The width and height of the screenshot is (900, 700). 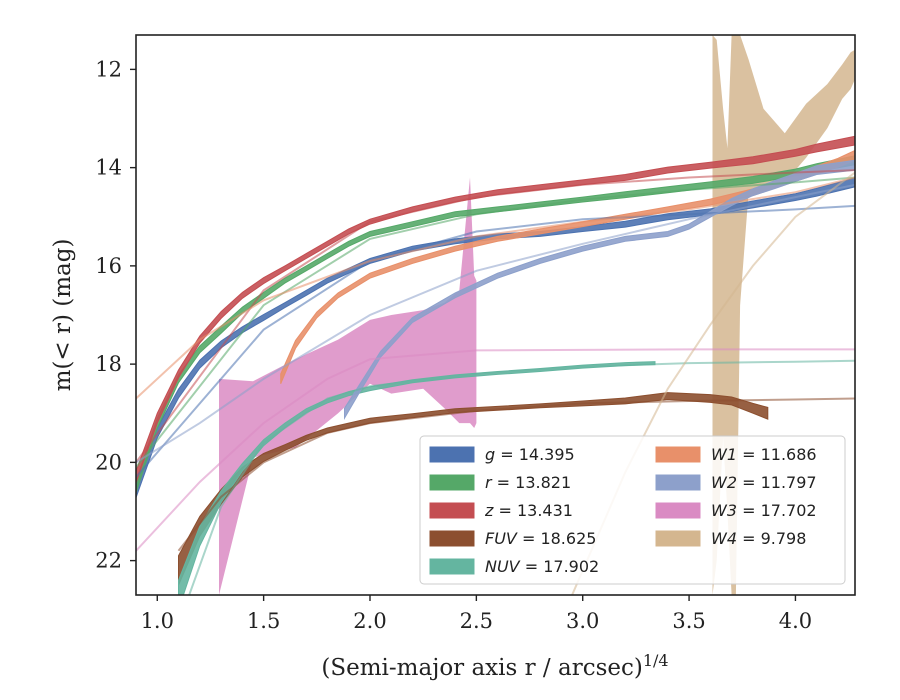 What do you see at coordinates (656, 660) in the screenshot?
I see `x-axis-label-superscript: 1/4` at bounding box center [656, 660].